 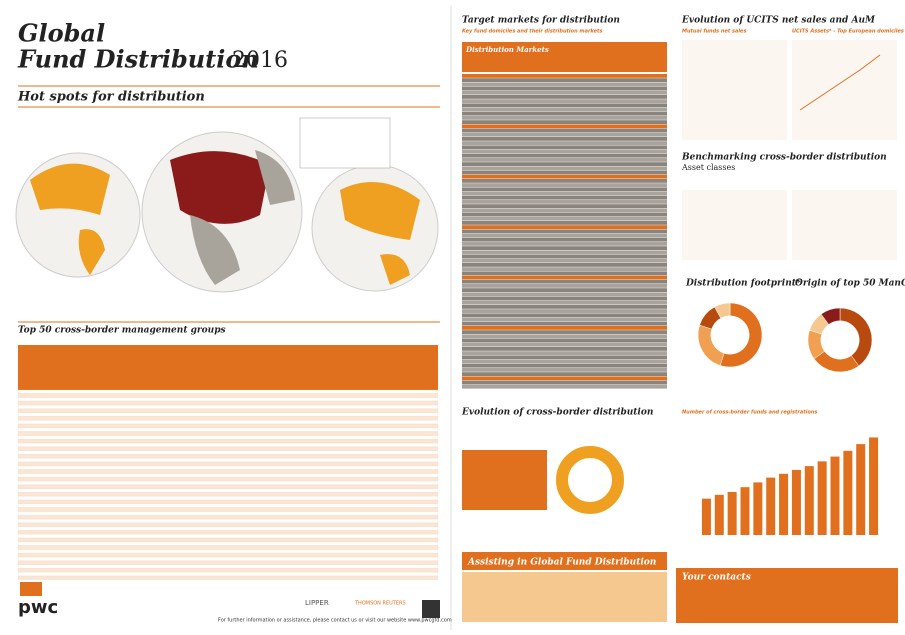 I want to click on section-title: Hot spots for distribution, so click(x=111, y=97).